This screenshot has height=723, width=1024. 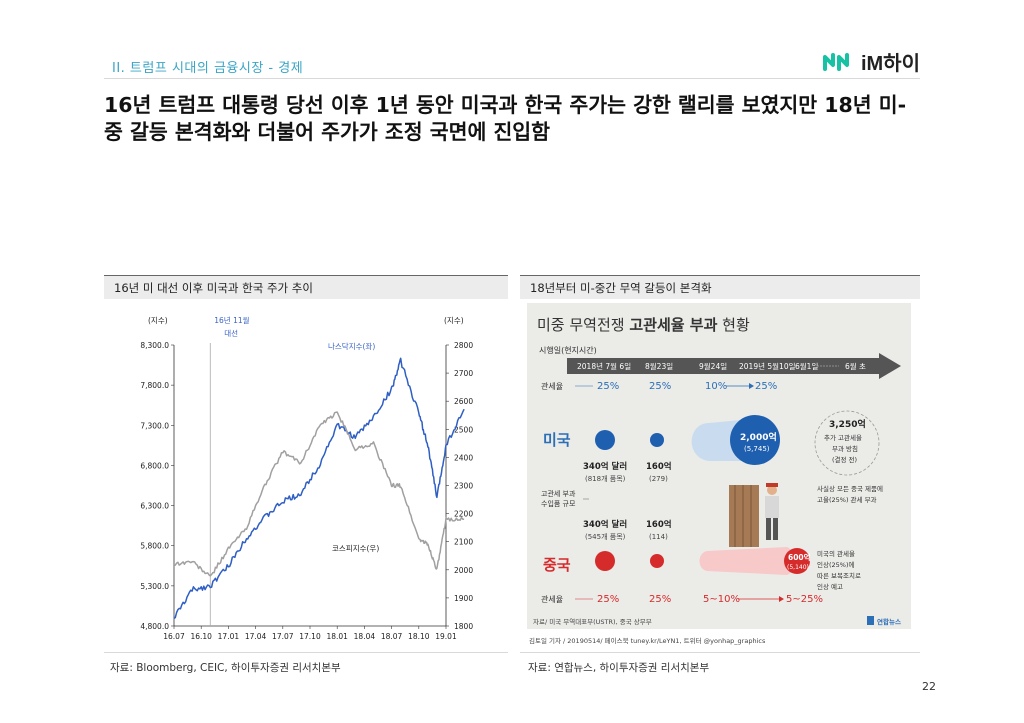 I want to click on left-tick-label: 5,300.0, so click(x=154, y=586).